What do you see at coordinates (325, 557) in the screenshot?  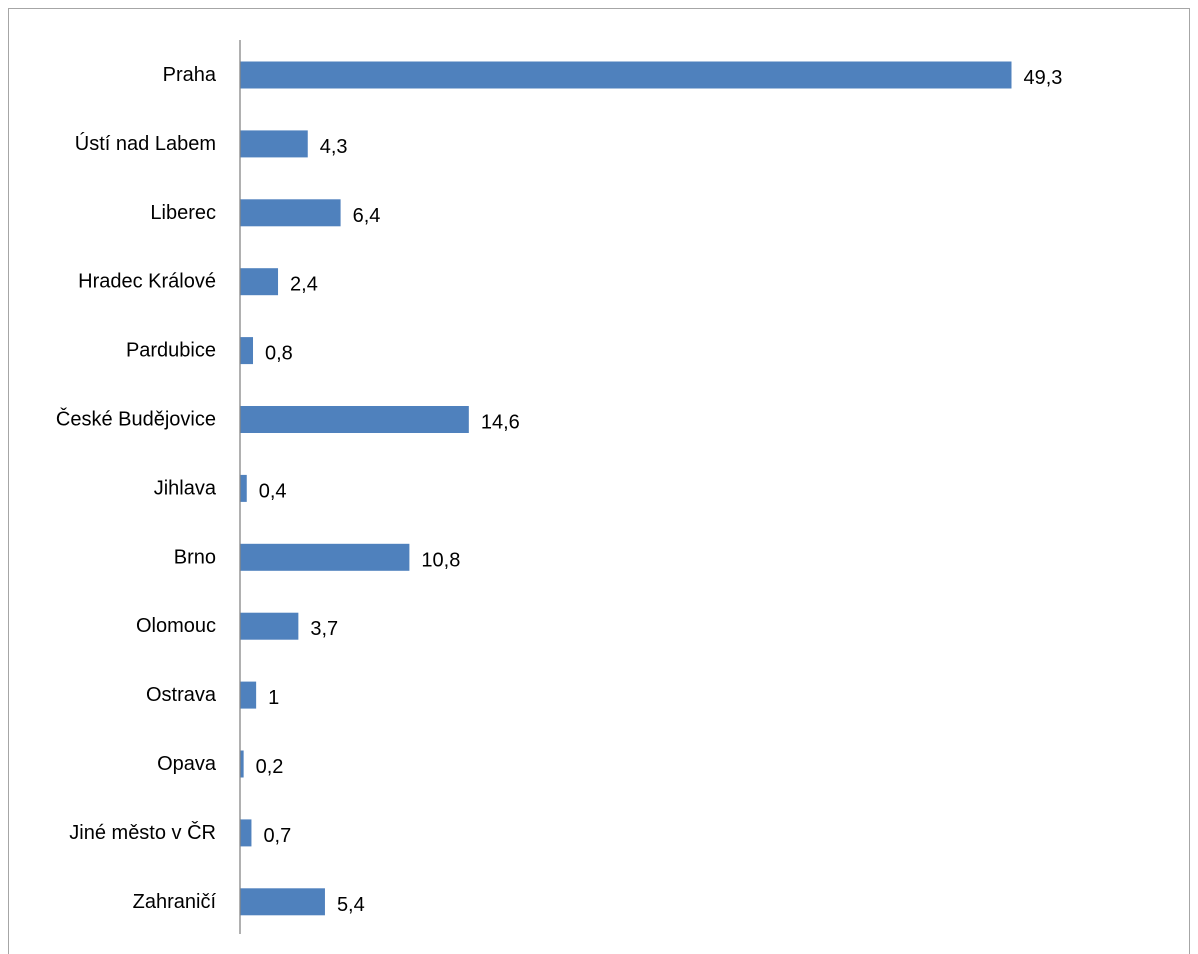 I see `bar-brno` at bounding box center [325, 557].